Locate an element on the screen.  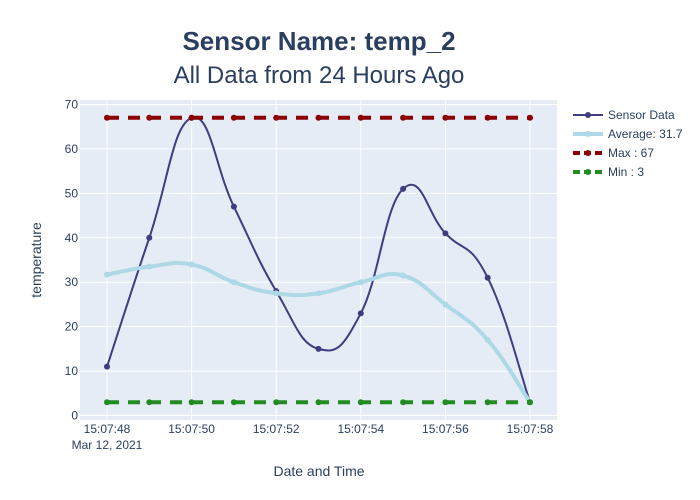
legend-item: Sensor Data is located at coordinates (624, 115).